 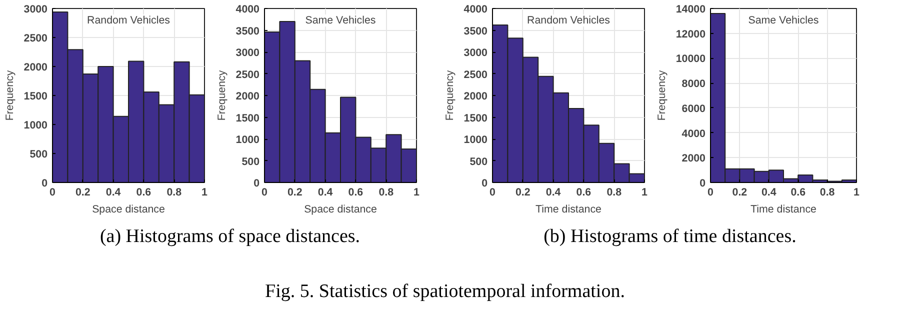 What do you see at coordinates (694, 108) in the screenshot?
I see `y-tick-label: 6000` at bounding box center [694, 108].